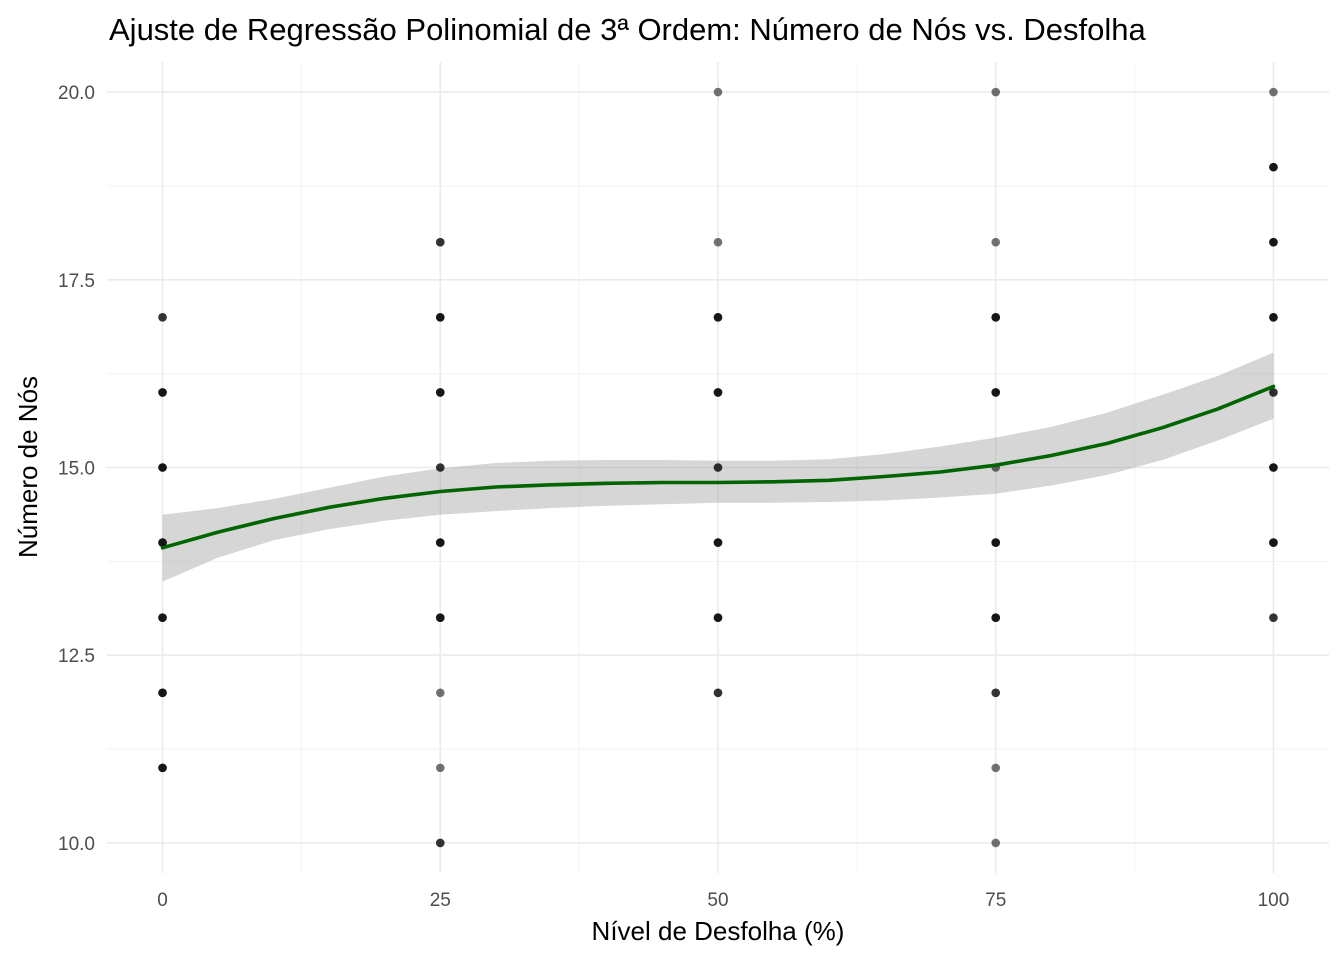 The image size is (1344, 960). I want to click on y-axis-ticks: 10.0 12.5 15.0 17.5 20.0, so click(76, 469).